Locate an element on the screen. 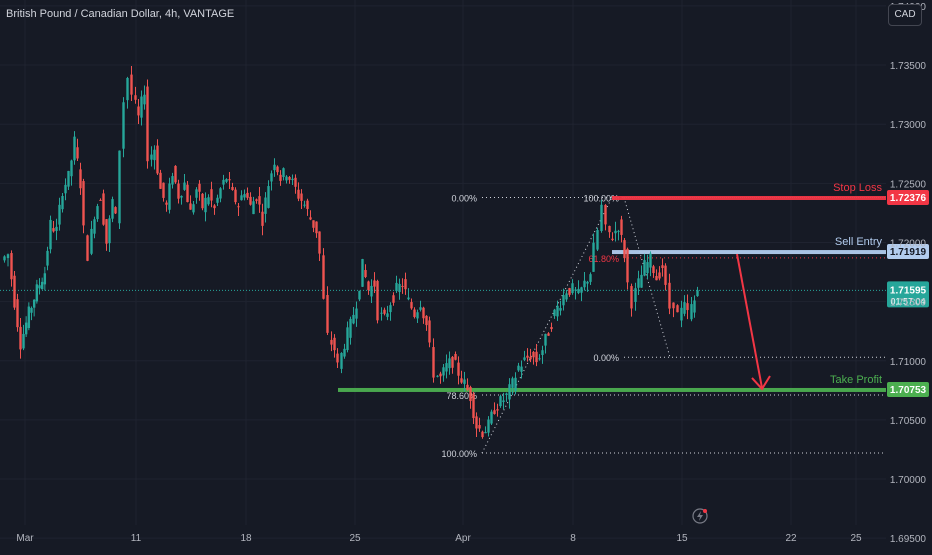  y-tick-label: 1.72000 is located at coordinates (908, 243).